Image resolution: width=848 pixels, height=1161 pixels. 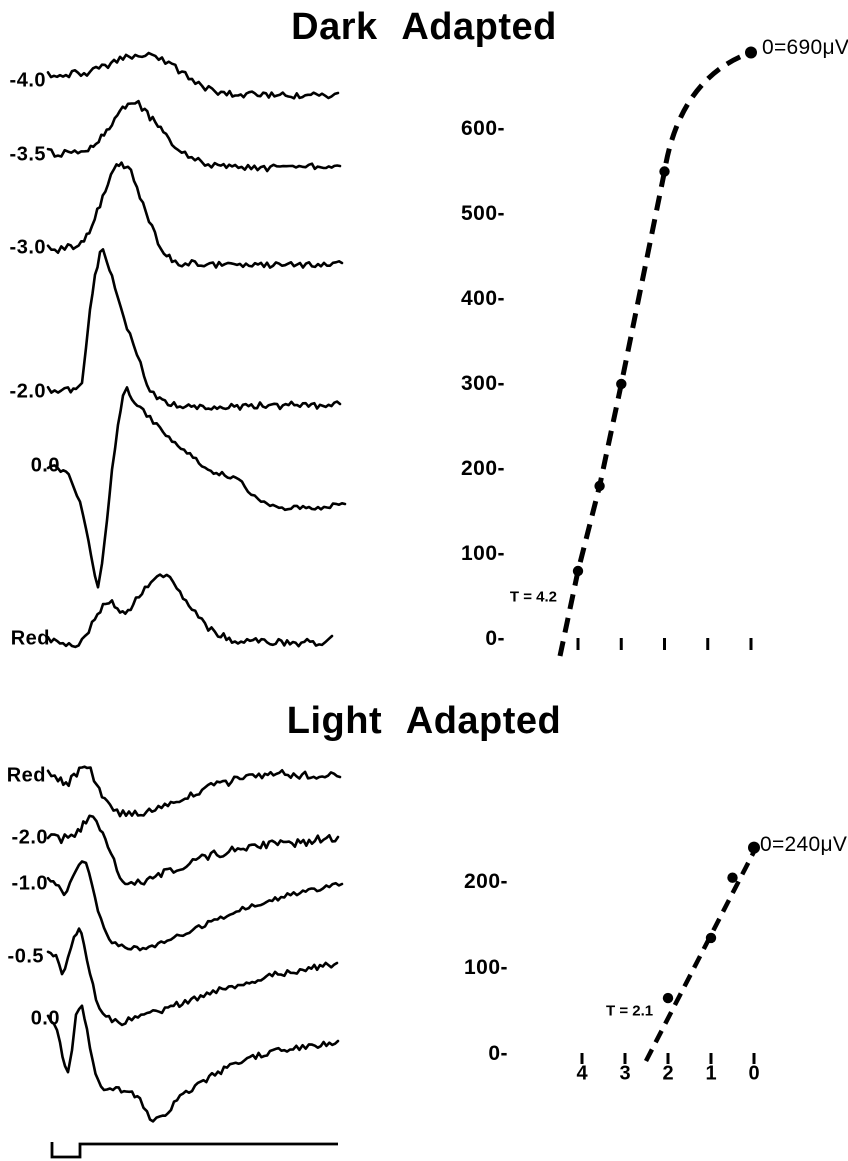 What do you see at coordinates (193, 850) in the screenshot?
I see `light-trace--2.0` at bounding box center [193, 850].